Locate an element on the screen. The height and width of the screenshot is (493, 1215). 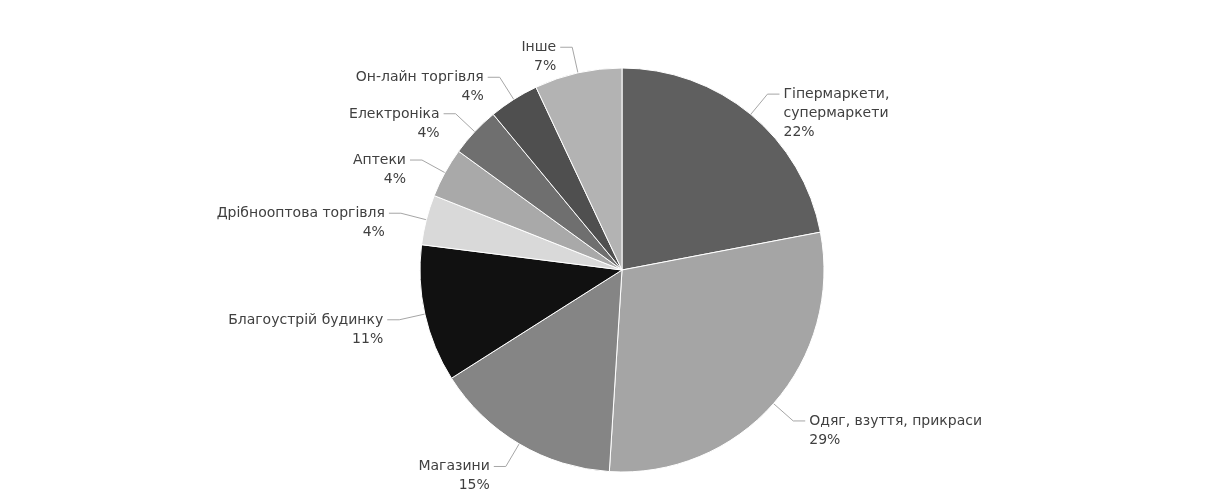
data-label: 11% is located at coordinates (368, 337).